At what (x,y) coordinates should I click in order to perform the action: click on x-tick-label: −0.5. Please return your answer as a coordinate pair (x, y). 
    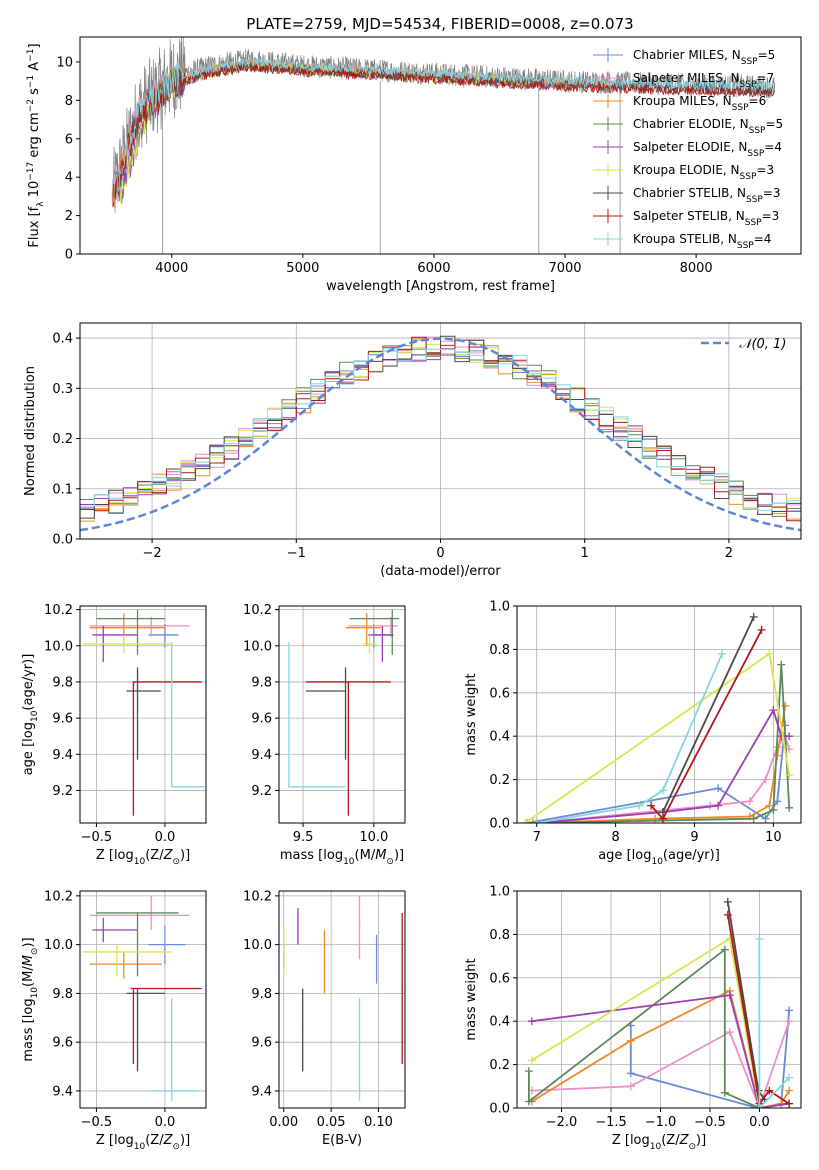
    Looking at the image, I should click on (97, 1122).